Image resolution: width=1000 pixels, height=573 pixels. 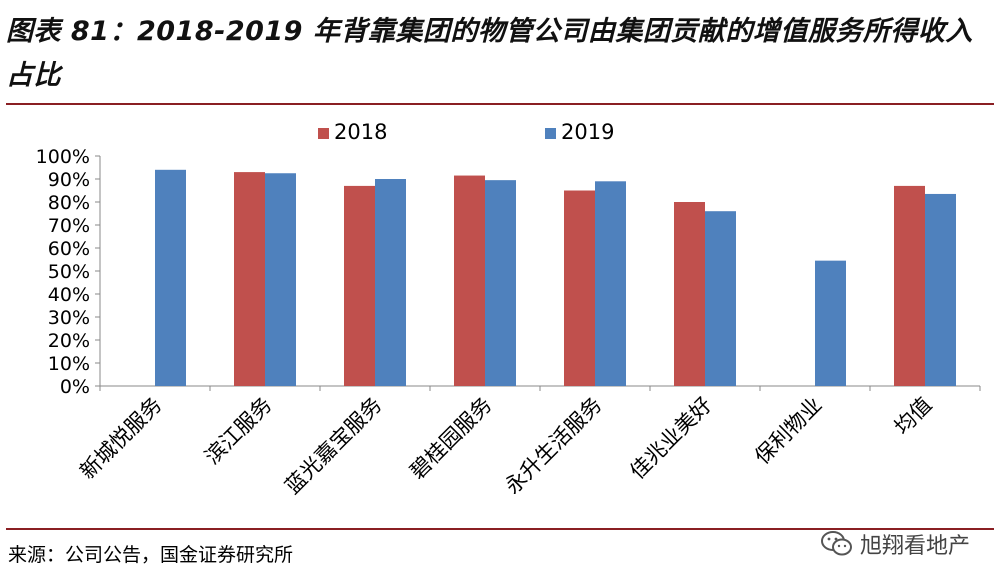 What do you see at coordinates (63, 157) in the screenshot?
I see `y-tick-label: 100%` at bounding box center [63, 157].